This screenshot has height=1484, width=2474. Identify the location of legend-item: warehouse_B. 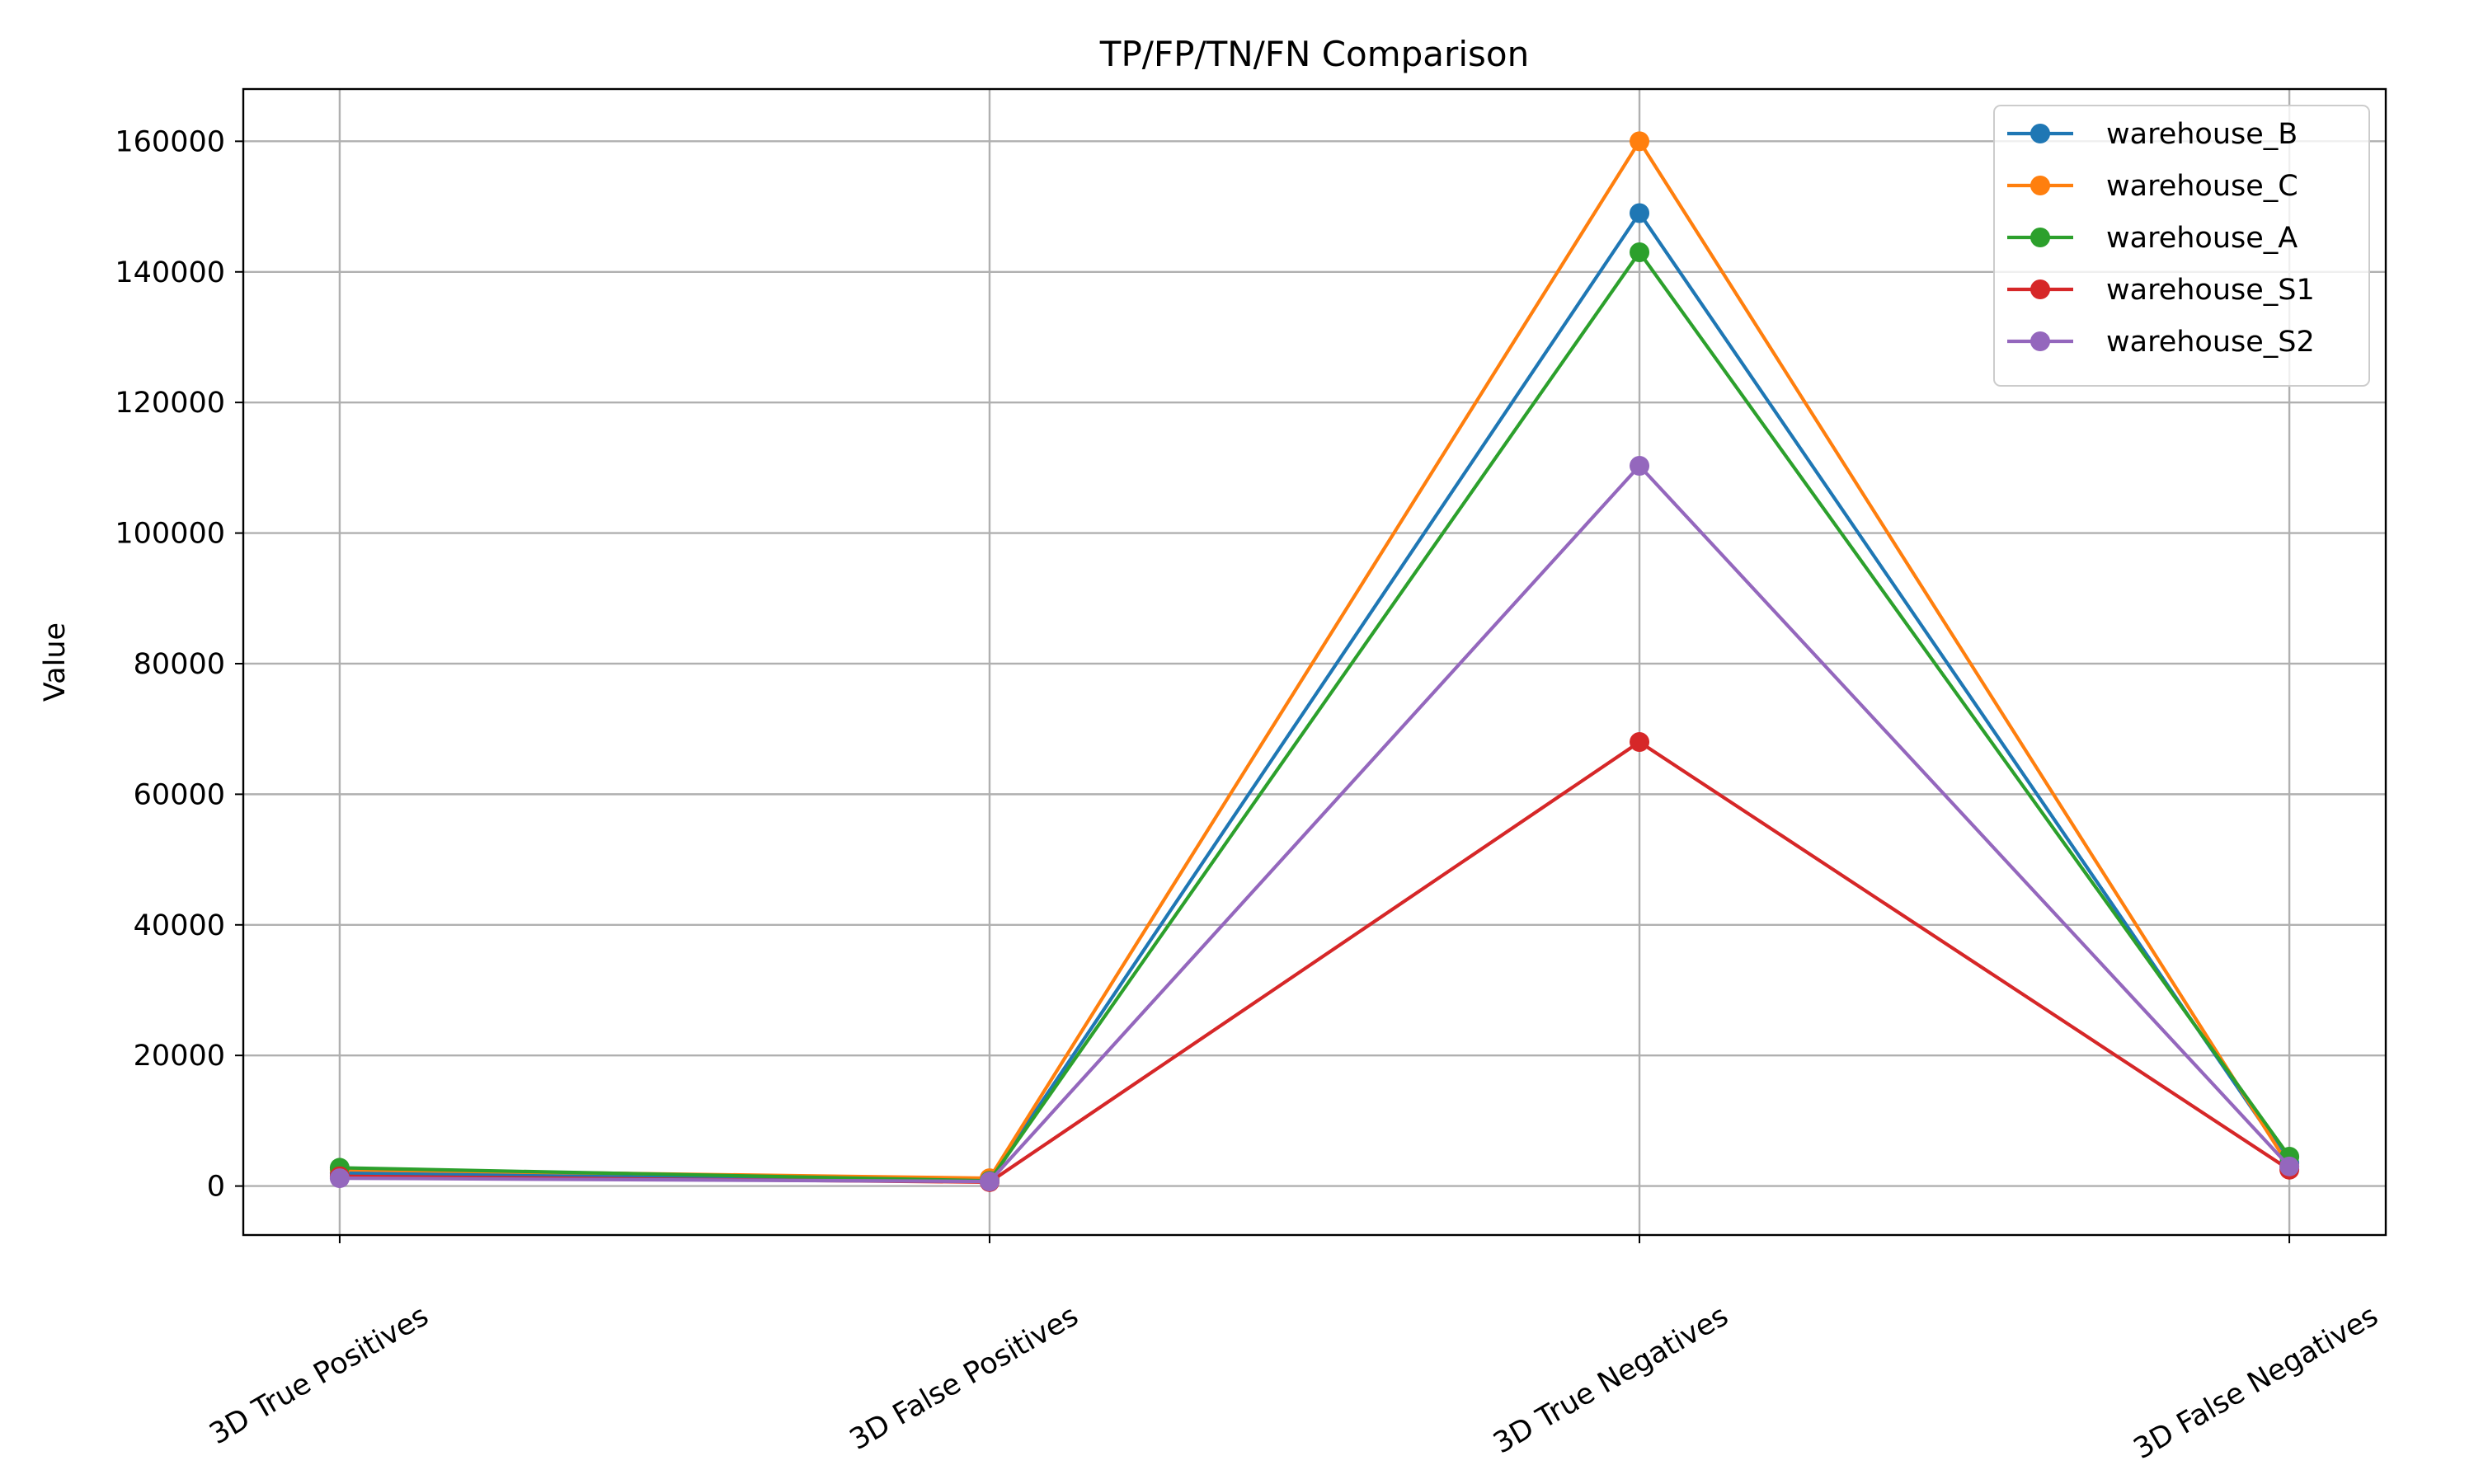
(2152, 134).